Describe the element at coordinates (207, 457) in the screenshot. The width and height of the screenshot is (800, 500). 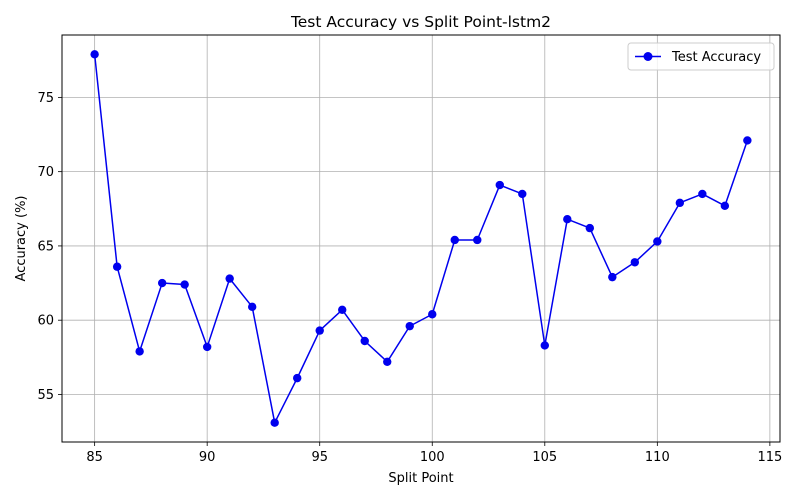
I see `x-tick-label: 90` at that location.